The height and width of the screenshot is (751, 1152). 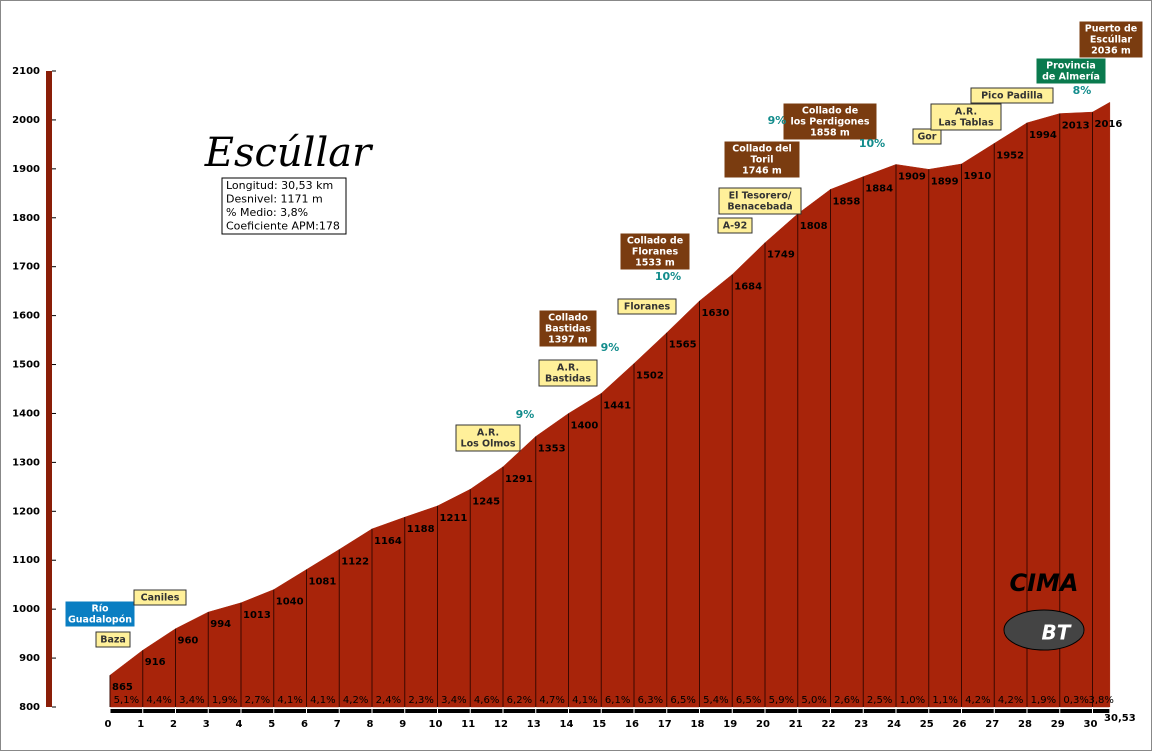 What do you see at coordinates (1111, 51) in the screenshot?
I see `landmark-label: 2036 m` at bounding box center [1111, 51].